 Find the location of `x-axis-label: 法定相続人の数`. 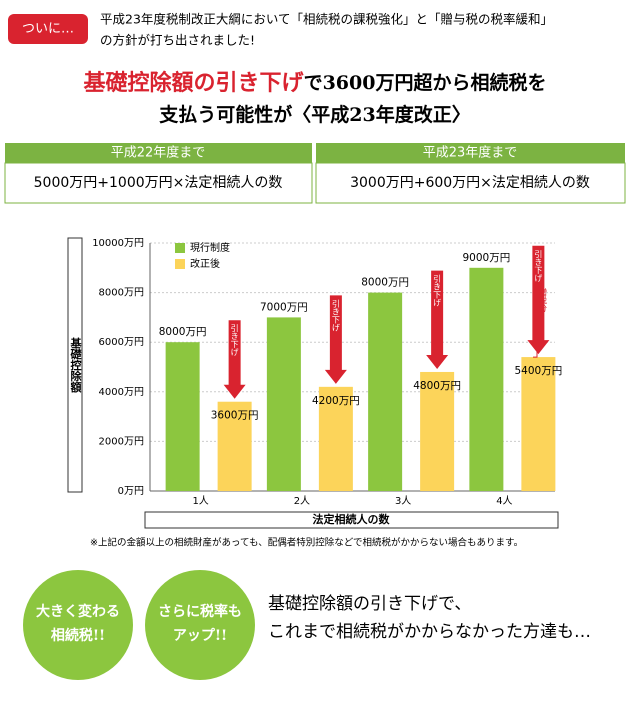

x-axis-label: 法定相続人の数 is located at coordinates (352, 519).